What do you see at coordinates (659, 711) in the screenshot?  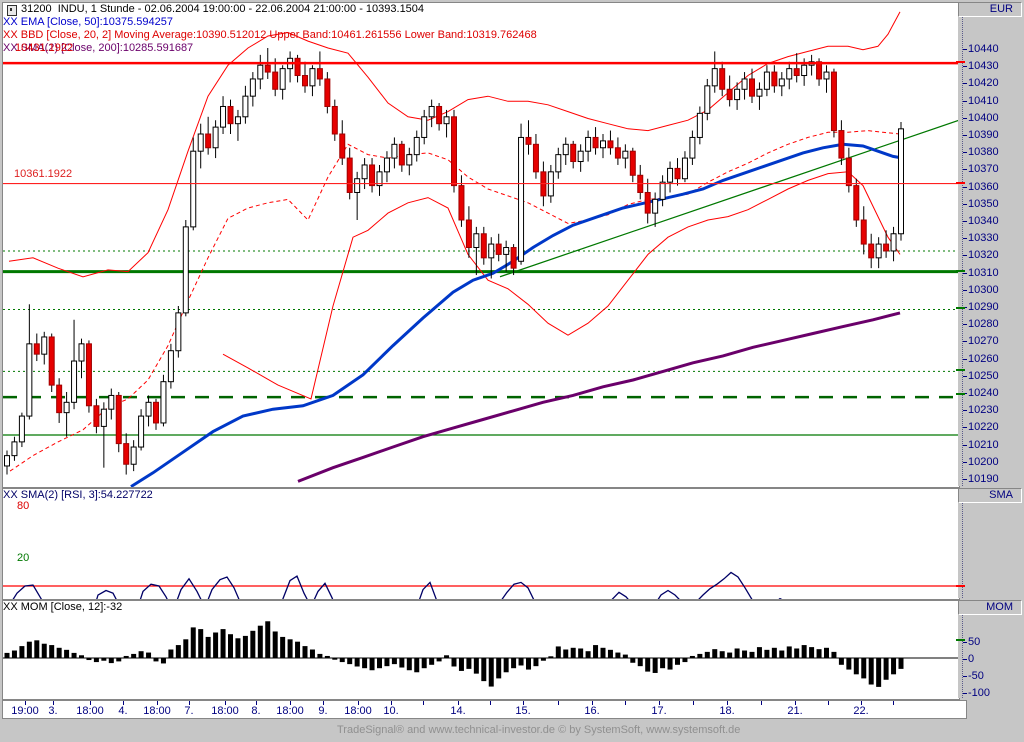 I see `time-tick-label: 17.` at bounding box center [659, 711].